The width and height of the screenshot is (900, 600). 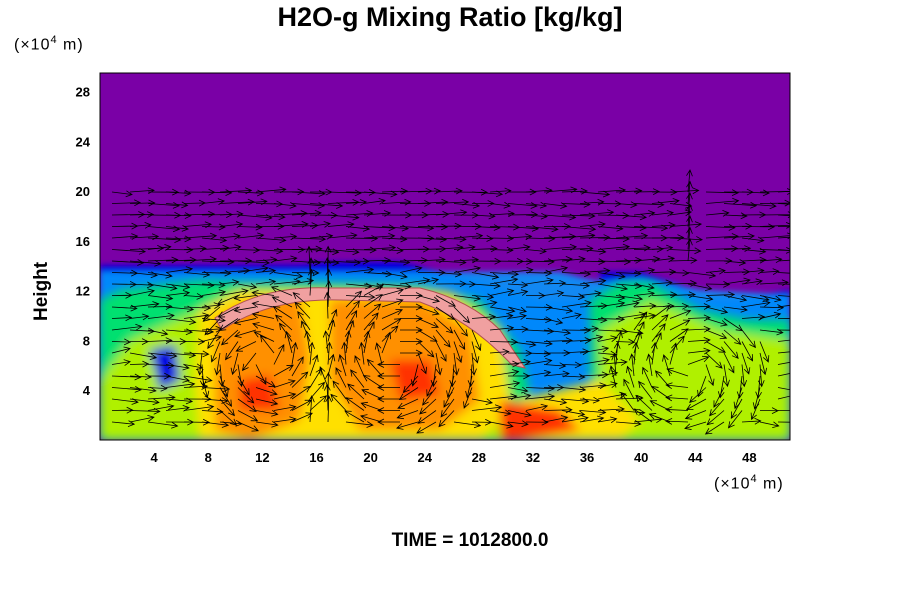 What do you see at coordinates (470, 540) in the screenshot?
I see `time-label: TIME = 1012800.0` at bounding box center [470, 540].